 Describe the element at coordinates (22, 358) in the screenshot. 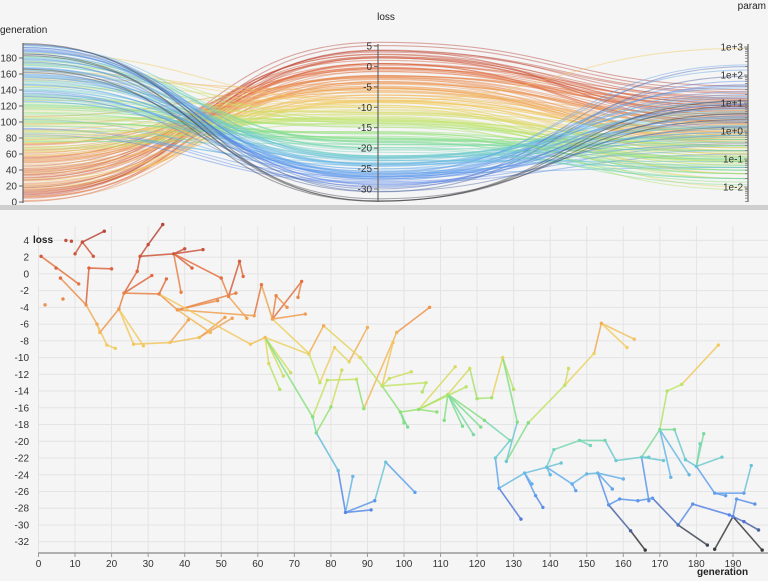

I see `y-tick-label: -10` at that location.